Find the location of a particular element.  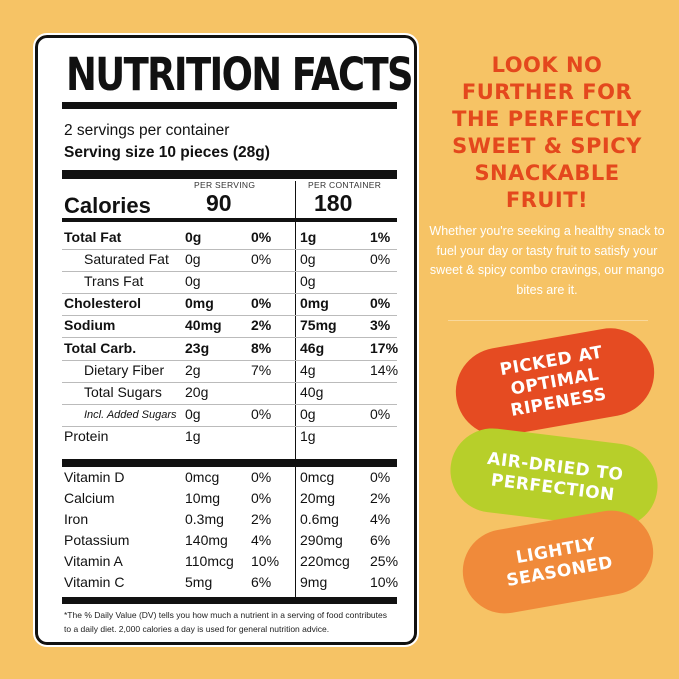

nutrient-value: 23g is located at coordinates (197, 348).